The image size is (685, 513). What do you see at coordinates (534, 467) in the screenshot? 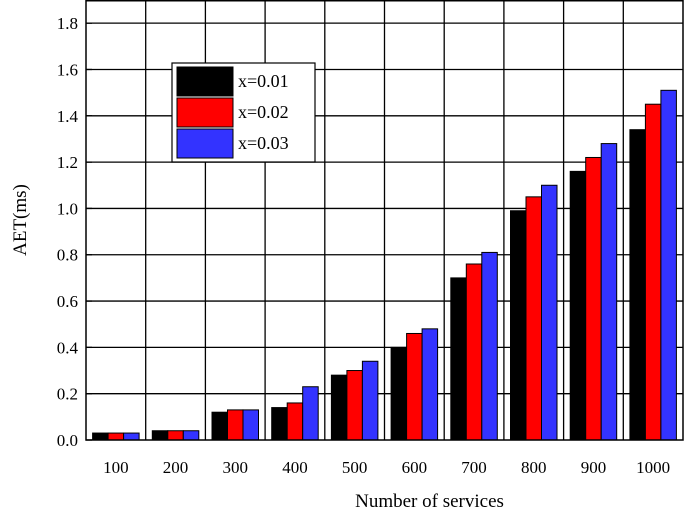
I see `x-tick-label: 800` at bounding box center [534, 467].